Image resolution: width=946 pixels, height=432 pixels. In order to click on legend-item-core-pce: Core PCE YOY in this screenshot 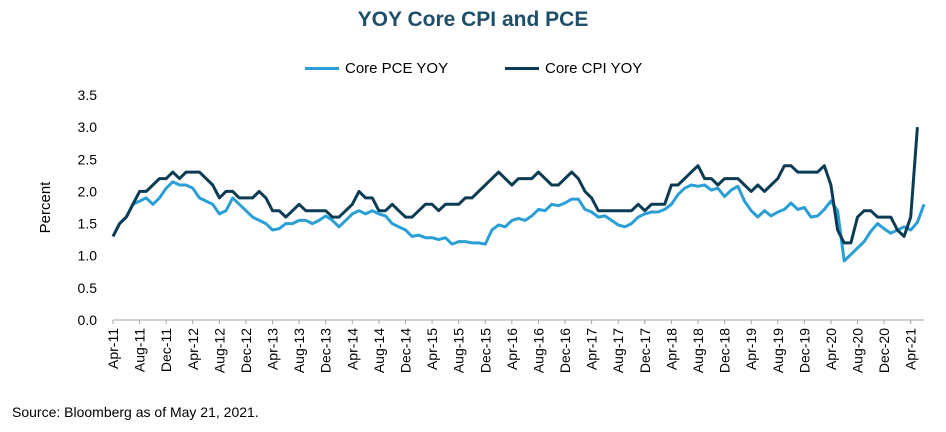, I will do `click(376, 68)`.